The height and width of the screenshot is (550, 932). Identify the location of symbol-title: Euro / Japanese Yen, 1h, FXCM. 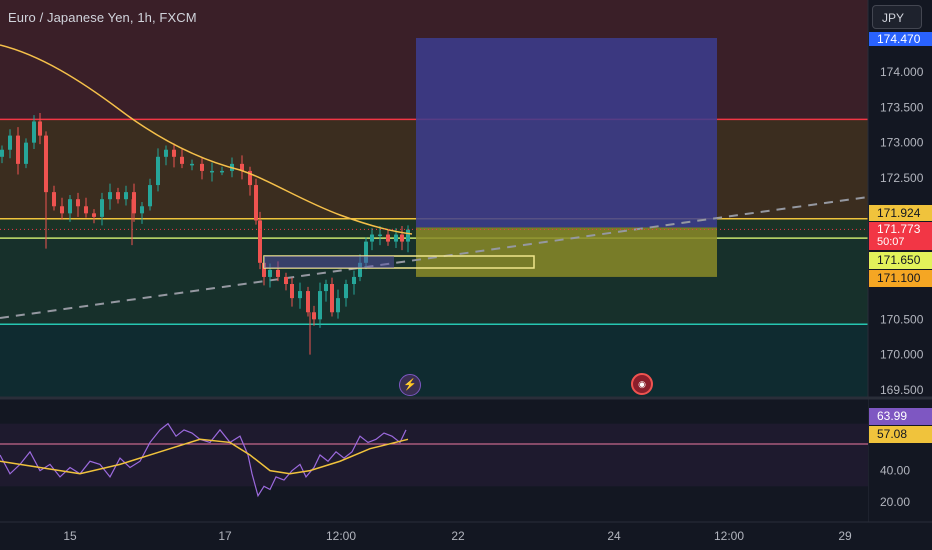
(102, 17).